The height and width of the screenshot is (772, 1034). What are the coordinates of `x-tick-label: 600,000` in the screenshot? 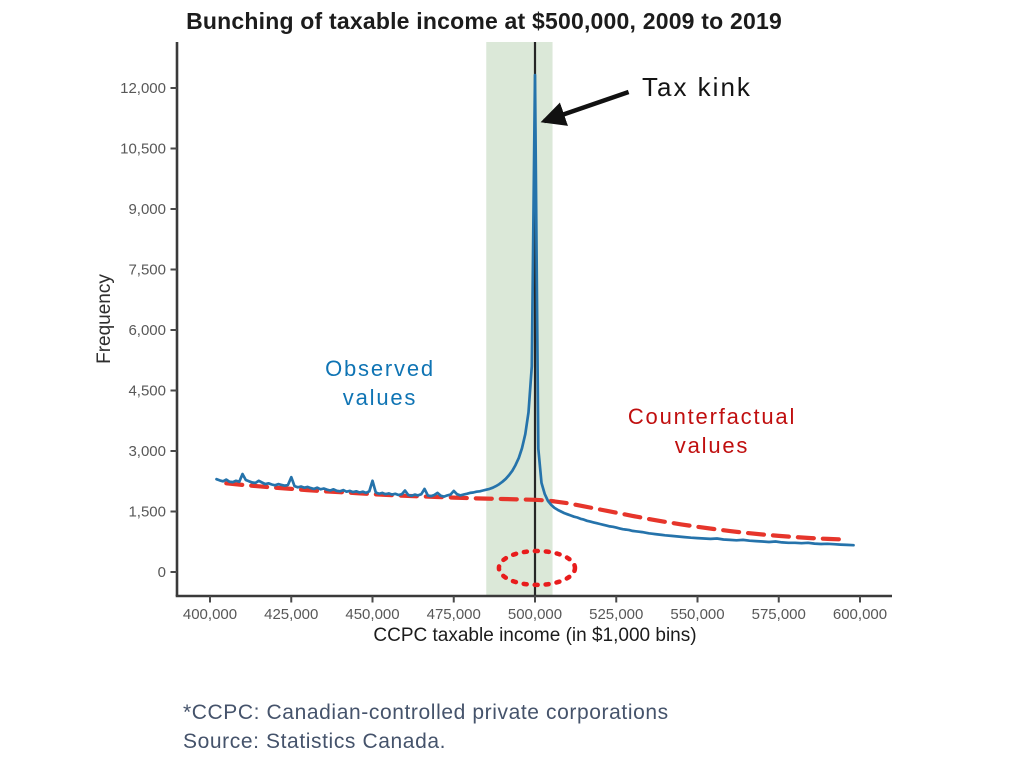 It's located at (860, 614).